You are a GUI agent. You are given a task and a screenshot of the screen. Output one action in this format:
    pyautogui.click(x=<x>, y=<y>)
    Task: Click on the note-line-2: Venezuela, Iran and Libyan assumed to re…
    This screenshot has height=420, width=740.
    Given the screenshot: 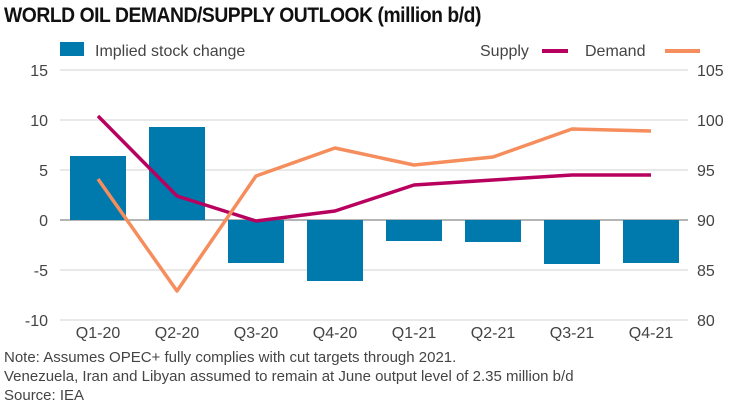 What is the action you would take?
    pyautogui.click(x=289, y=376)
    